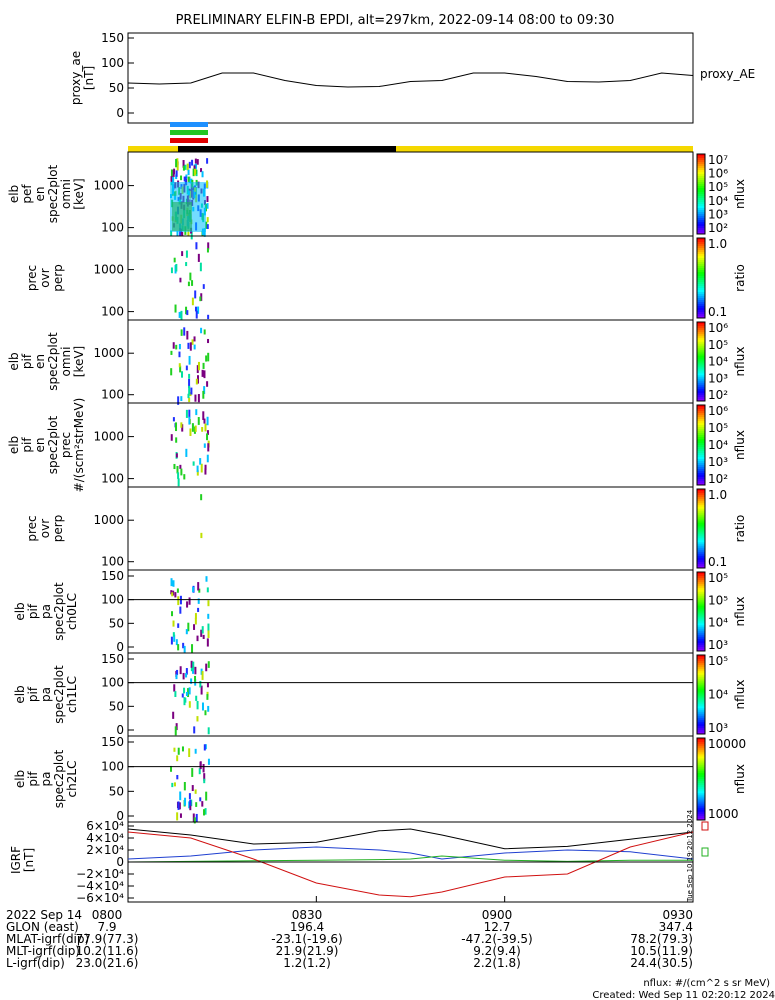 The image size is (775, 1000). What do you see at coordinates (106, 927) in the screenshot?
I see `footer-cell: 7.9` at bounding box center [106, 927].